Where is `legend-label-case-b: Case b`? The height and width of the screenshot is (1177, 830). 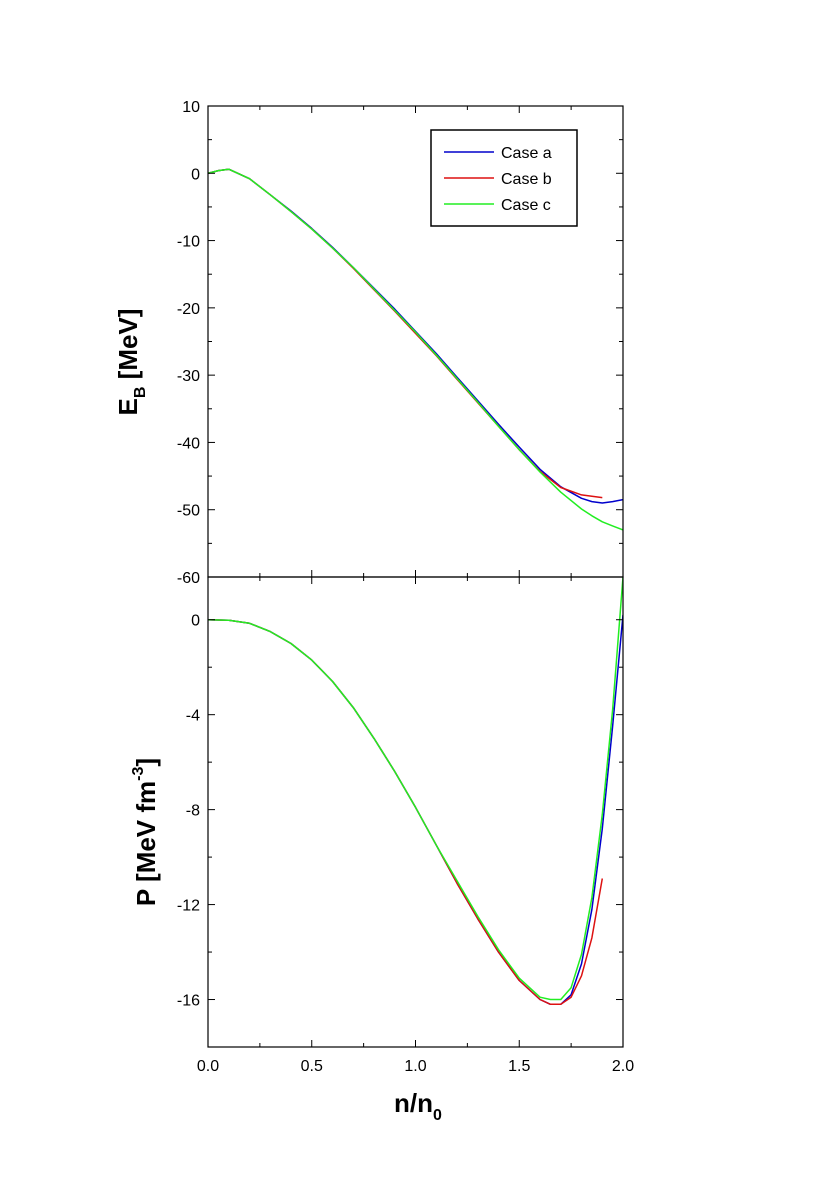
legend-label-case-b: Case b is located at coordinates (526, 179).